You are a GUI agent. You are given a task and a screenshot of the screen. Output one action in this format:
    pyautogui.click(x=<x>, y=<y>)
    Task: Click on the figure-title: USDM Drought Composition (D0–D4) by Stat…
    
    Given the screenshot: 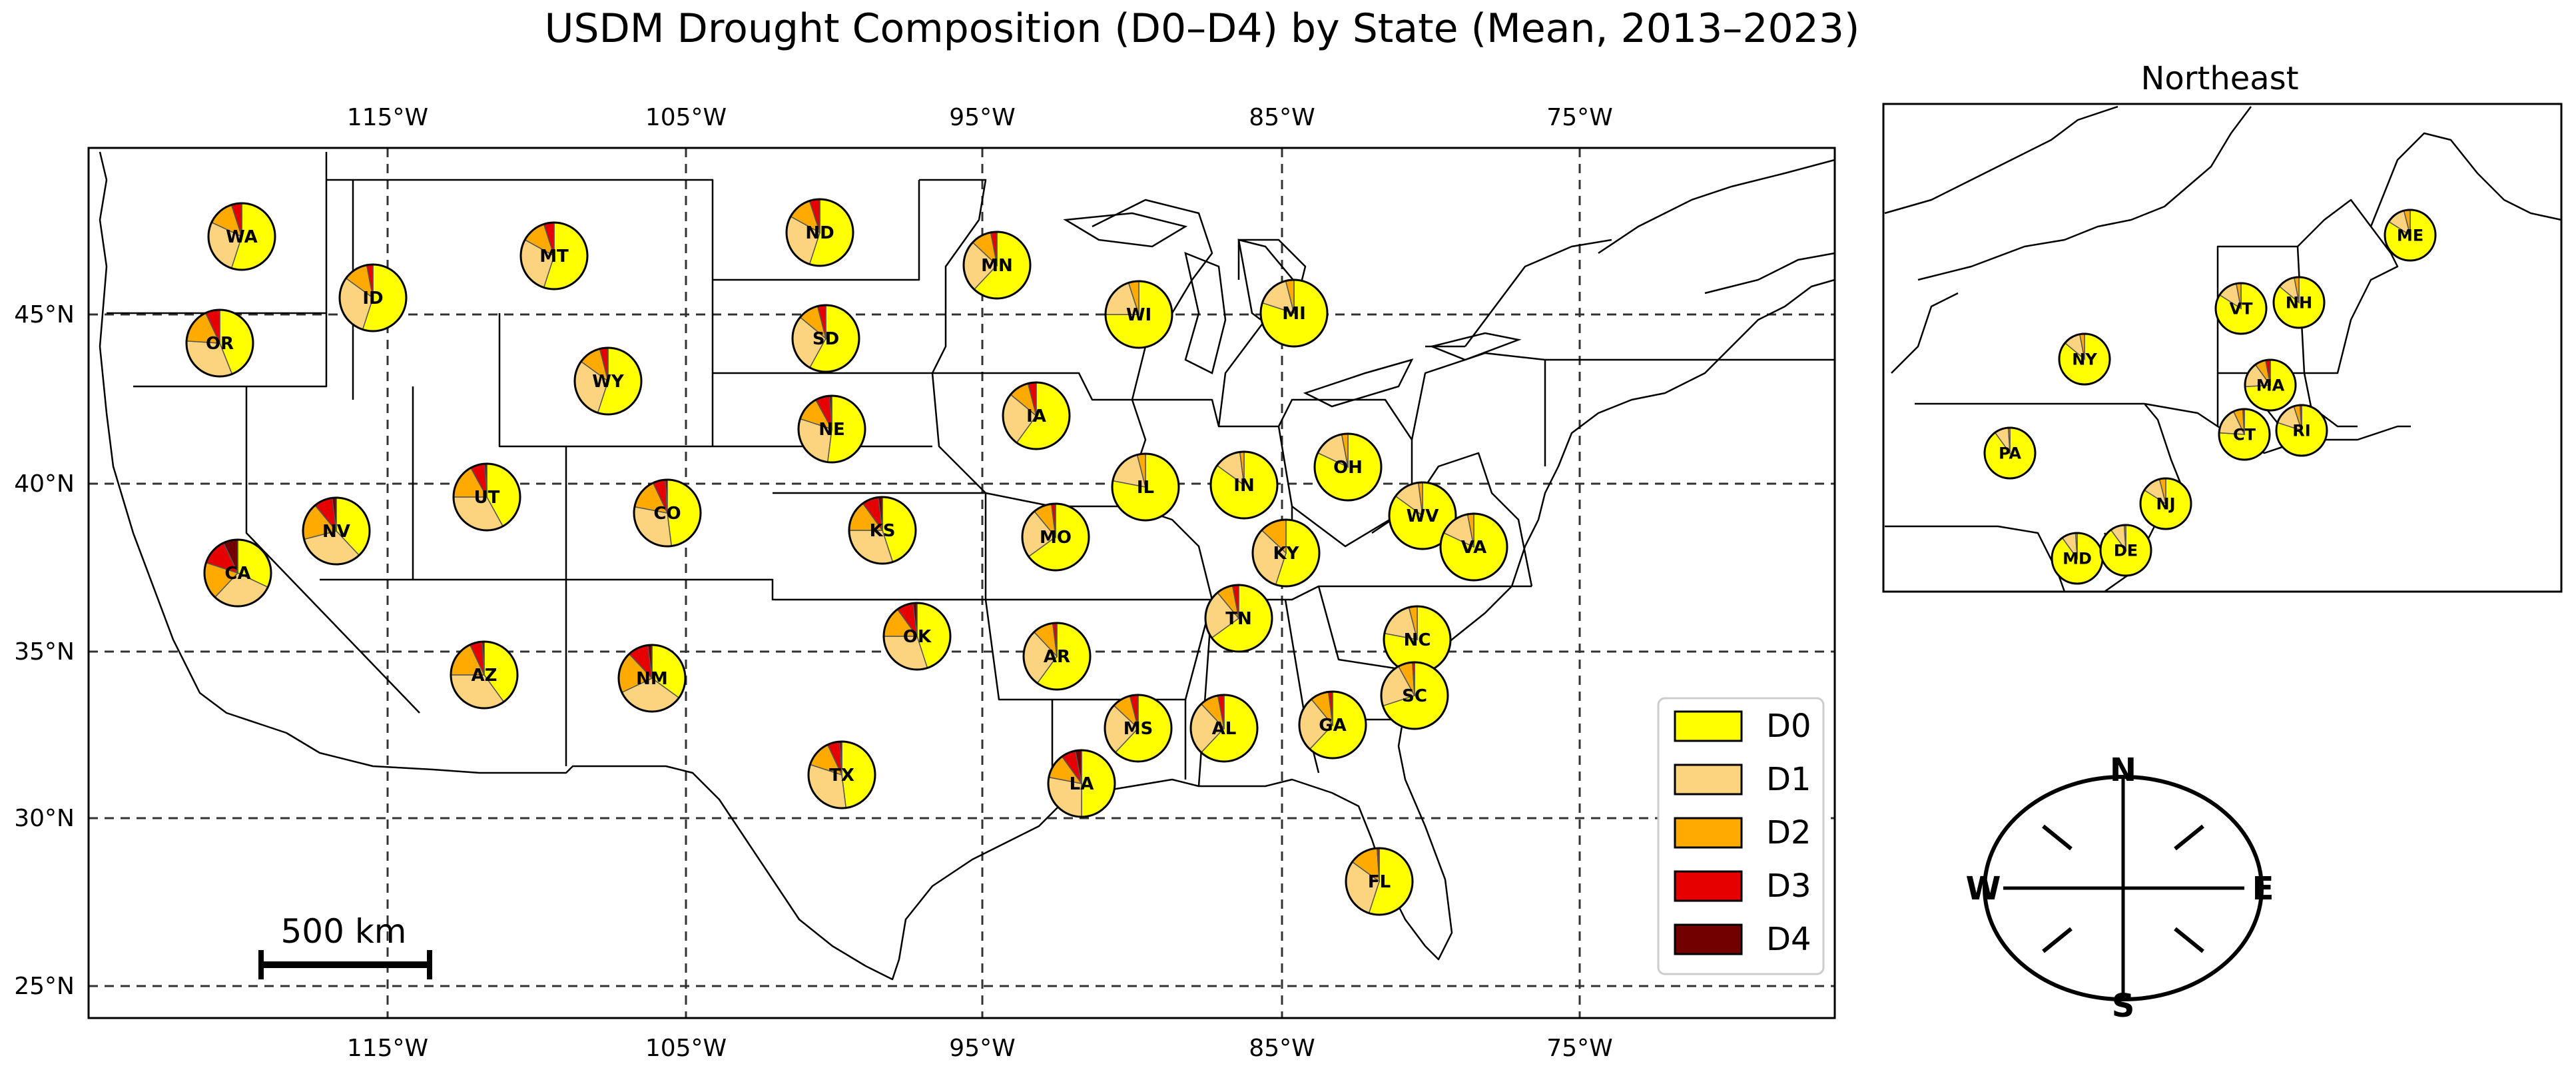 What is the action you would take?
    pyautogui.click(x=1202, y=28)
    